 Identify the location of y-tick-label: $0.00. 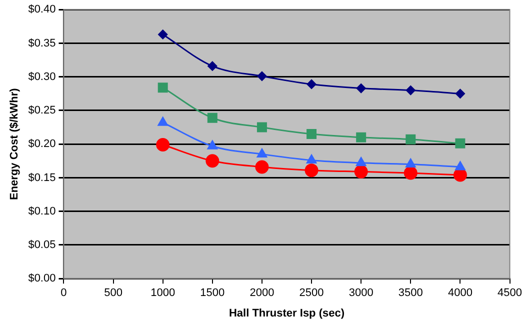
(42, 278).